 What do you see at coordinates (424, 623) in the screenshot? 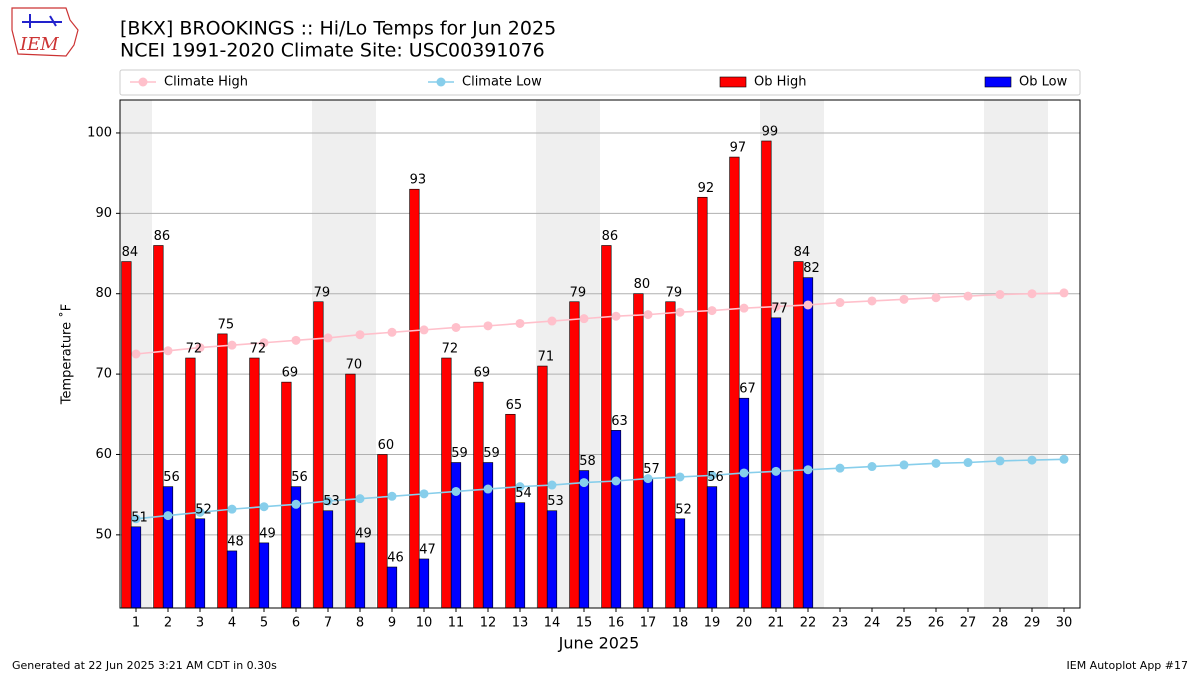
I see `x-tick-label: 10` at bounding box center [424, 623].